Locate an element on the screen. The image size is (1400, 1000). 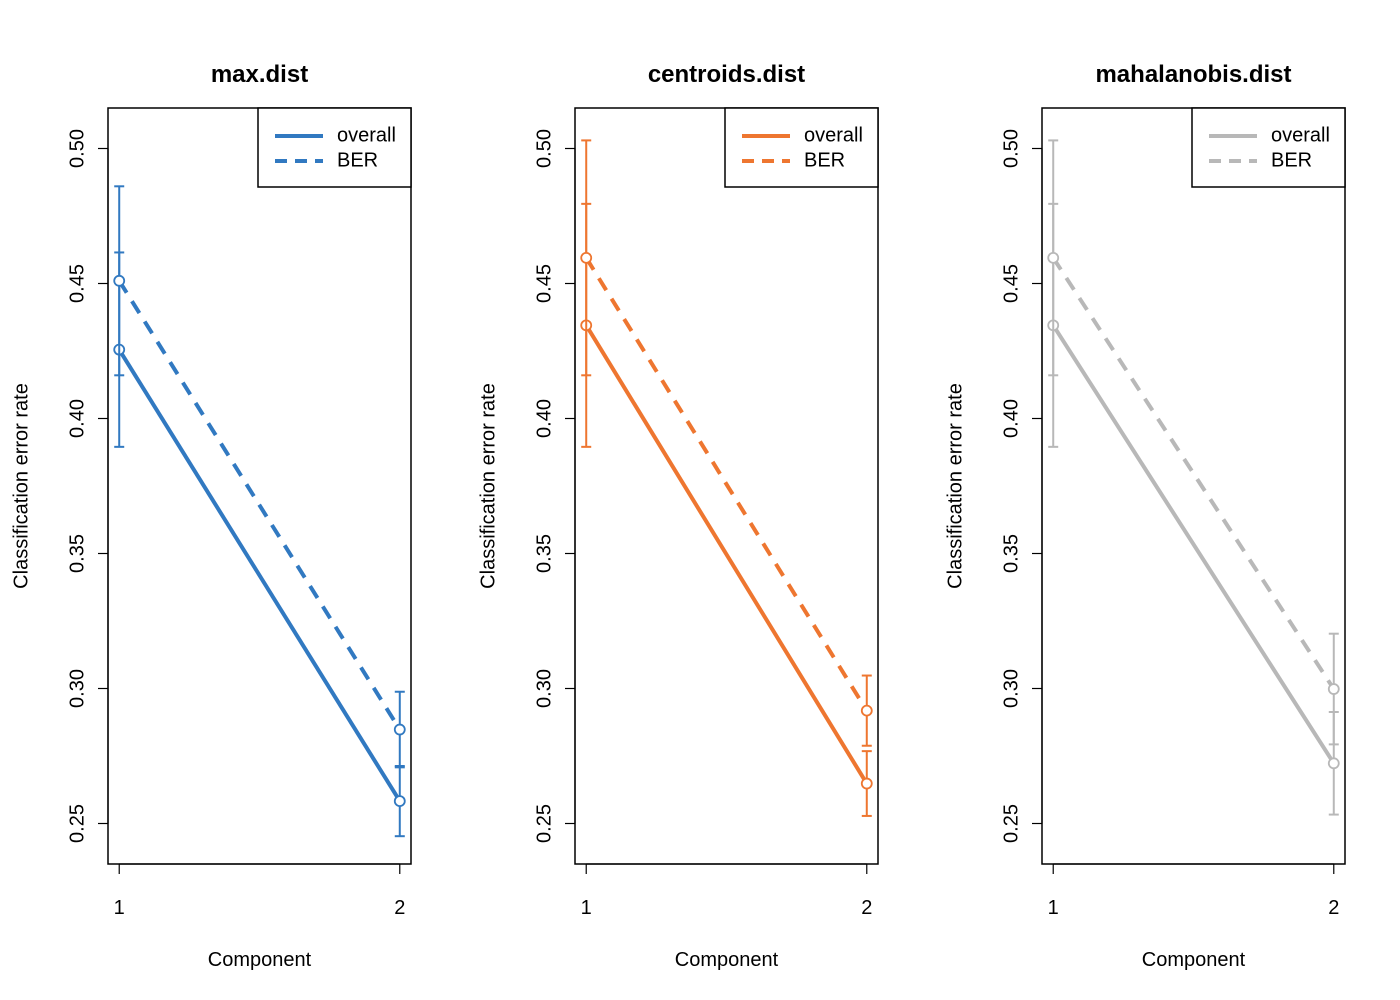
chart-title: mahalanobis.dist is located at coordinates (1193, 74).